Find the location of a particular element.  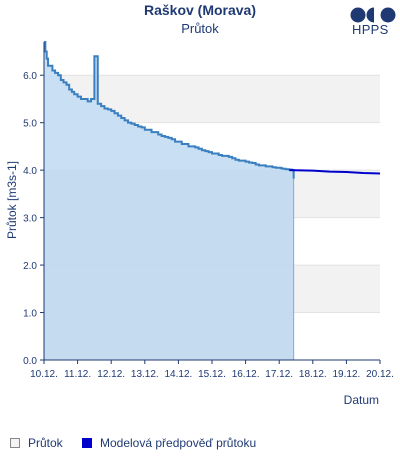

y-tick-label: 6.0 is located at coordinates (30, 76).